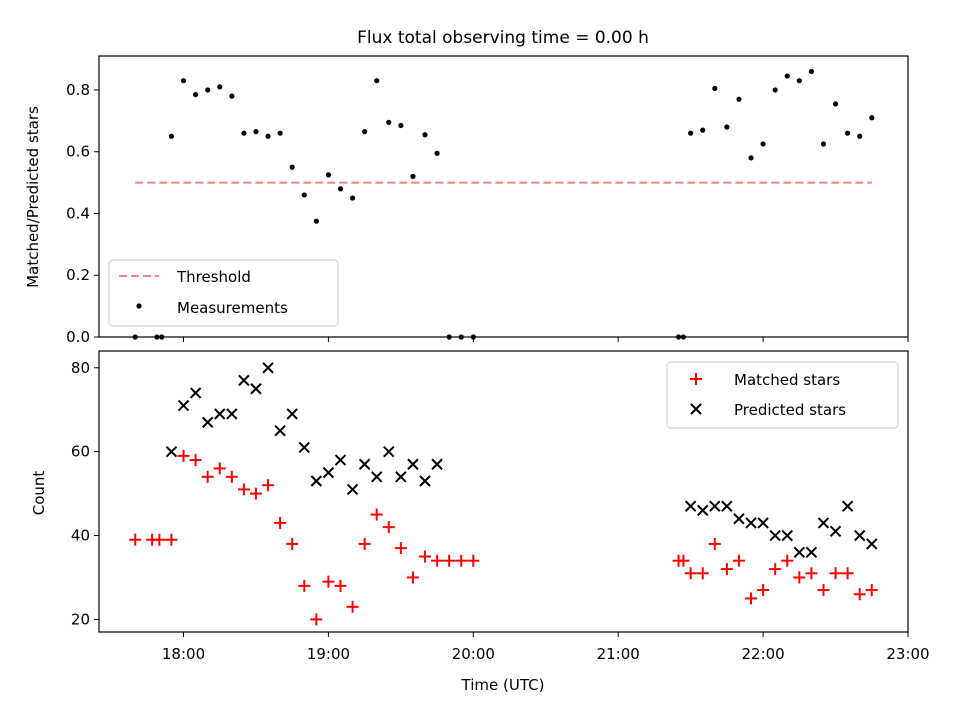 Image resolution: width=960 pixels, height=720 pixels. What do you see at coordinates (139, 306) in the screenshot?
I see `legend-measurements-swatch` at bounding box center [139, 306].